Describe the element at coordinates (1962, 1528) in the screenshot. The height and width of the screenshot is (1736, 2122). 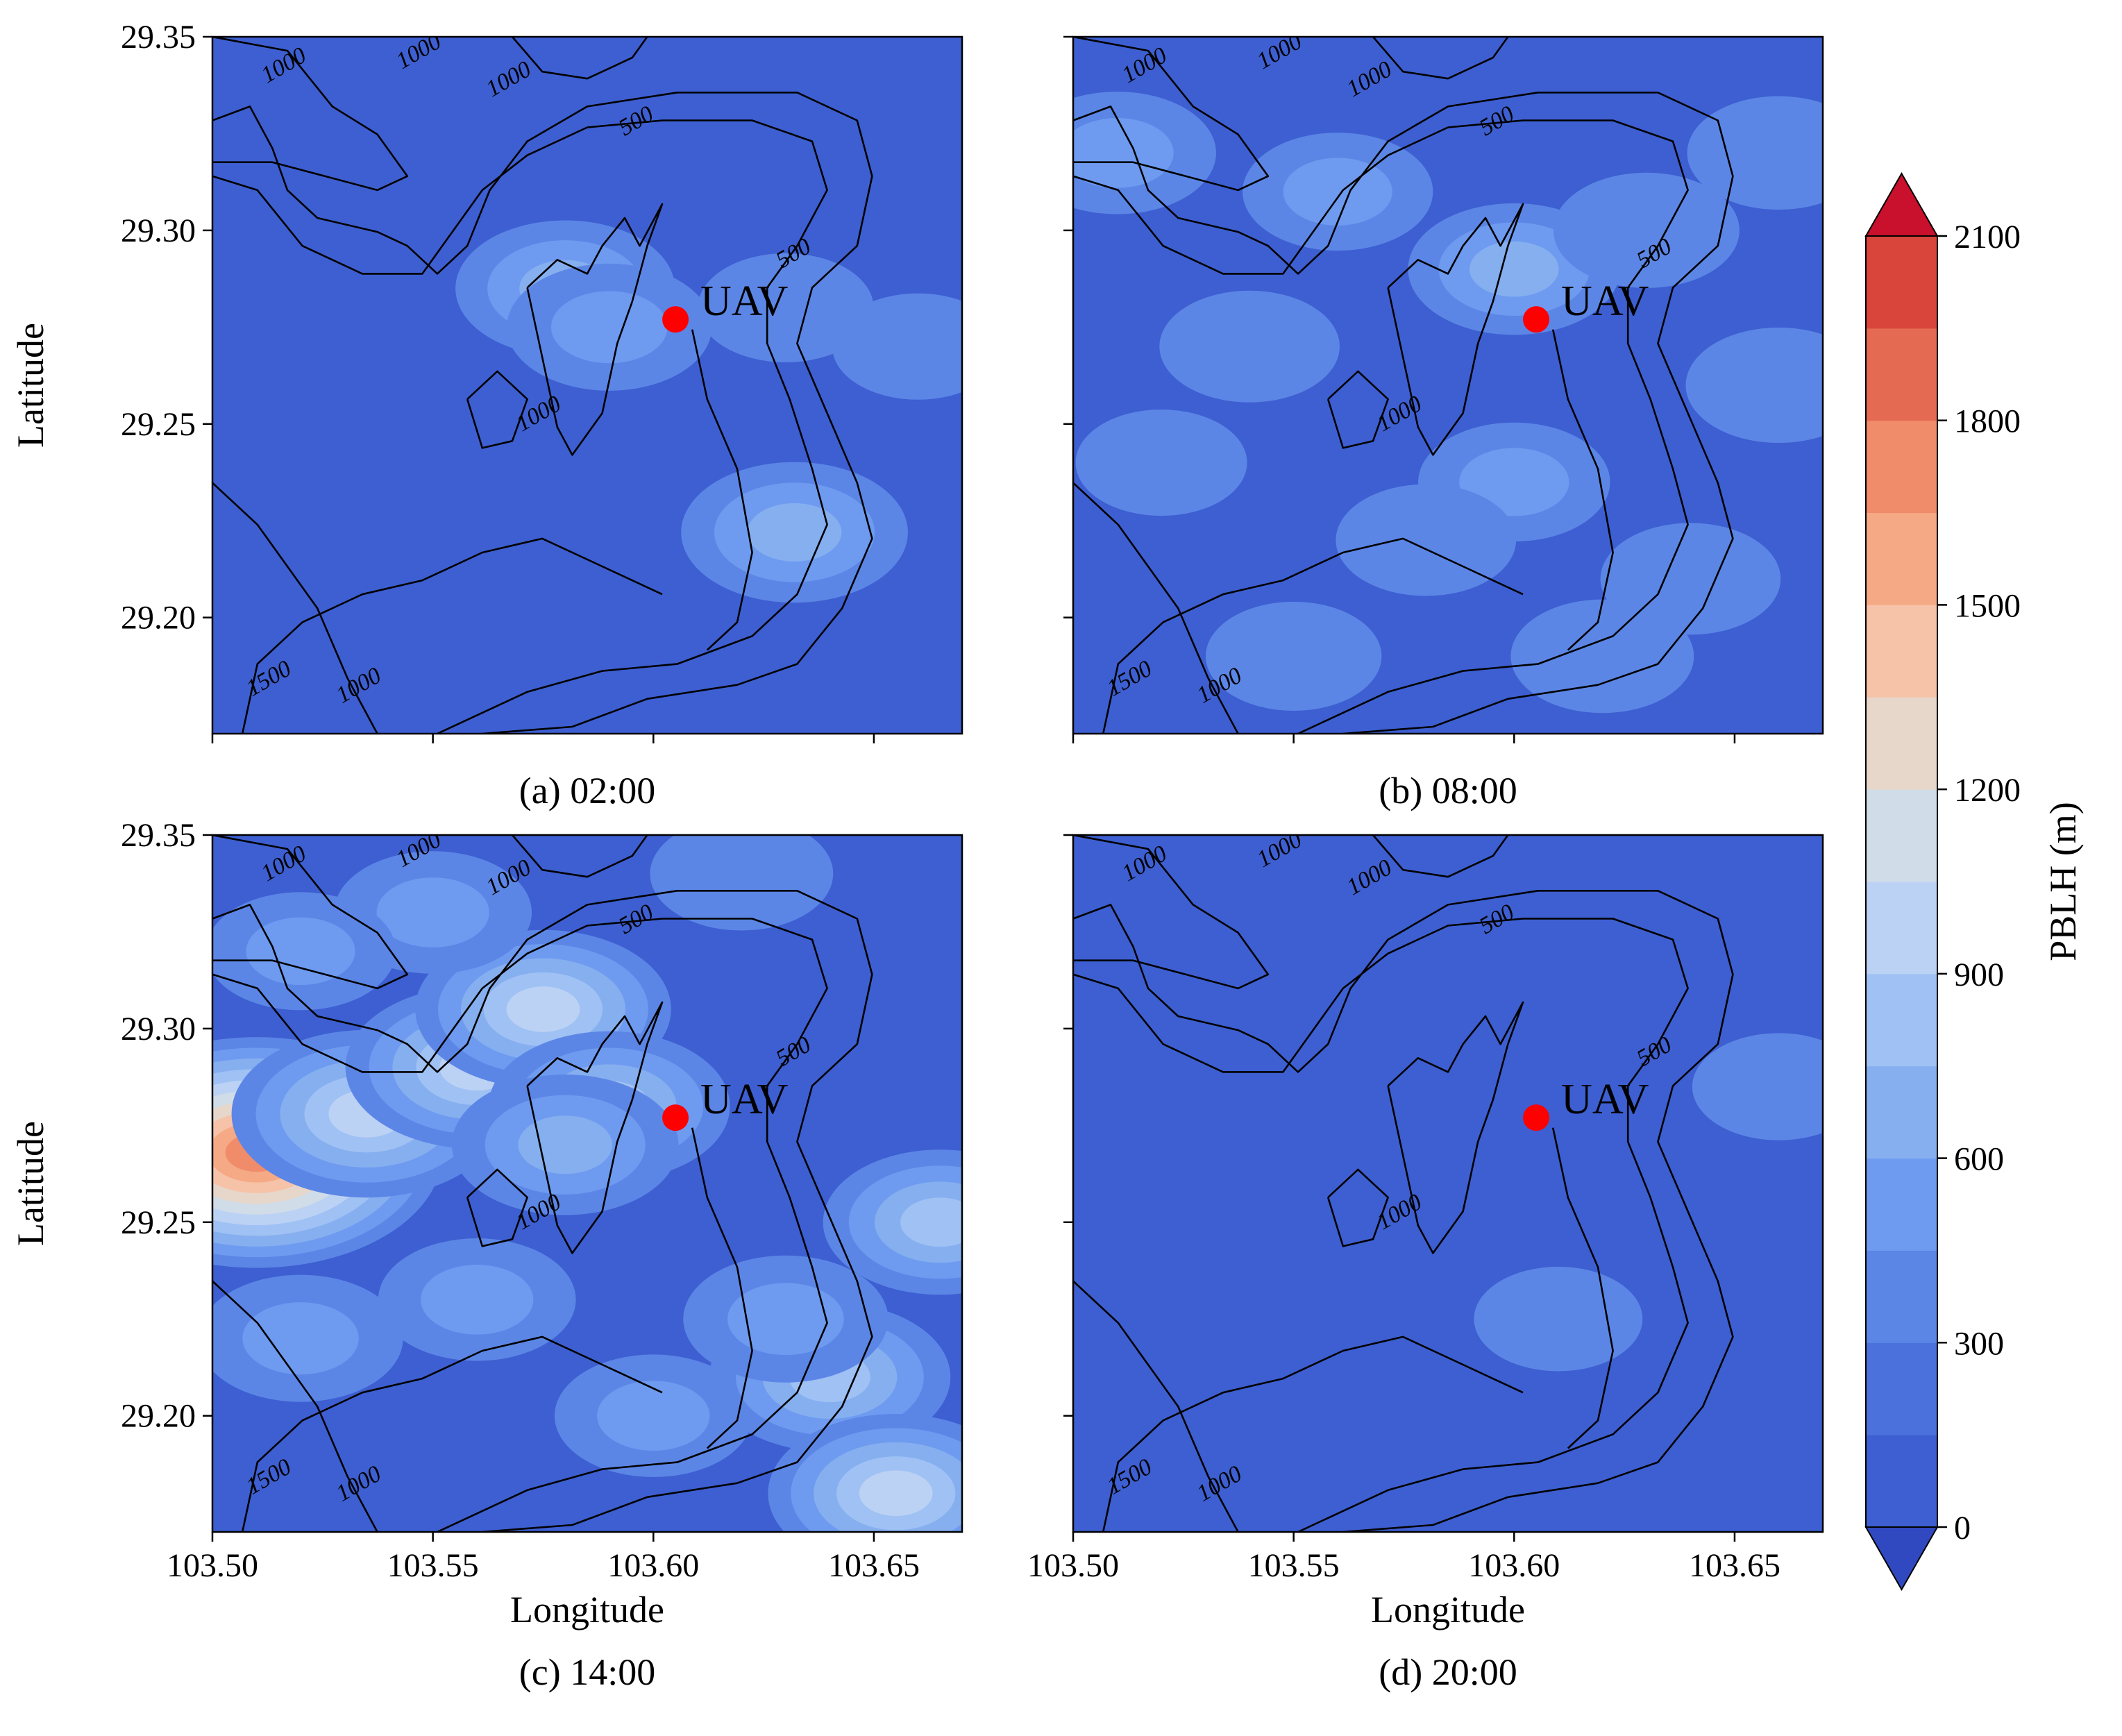
I see `colorbar-tick-label: 0` at that location.